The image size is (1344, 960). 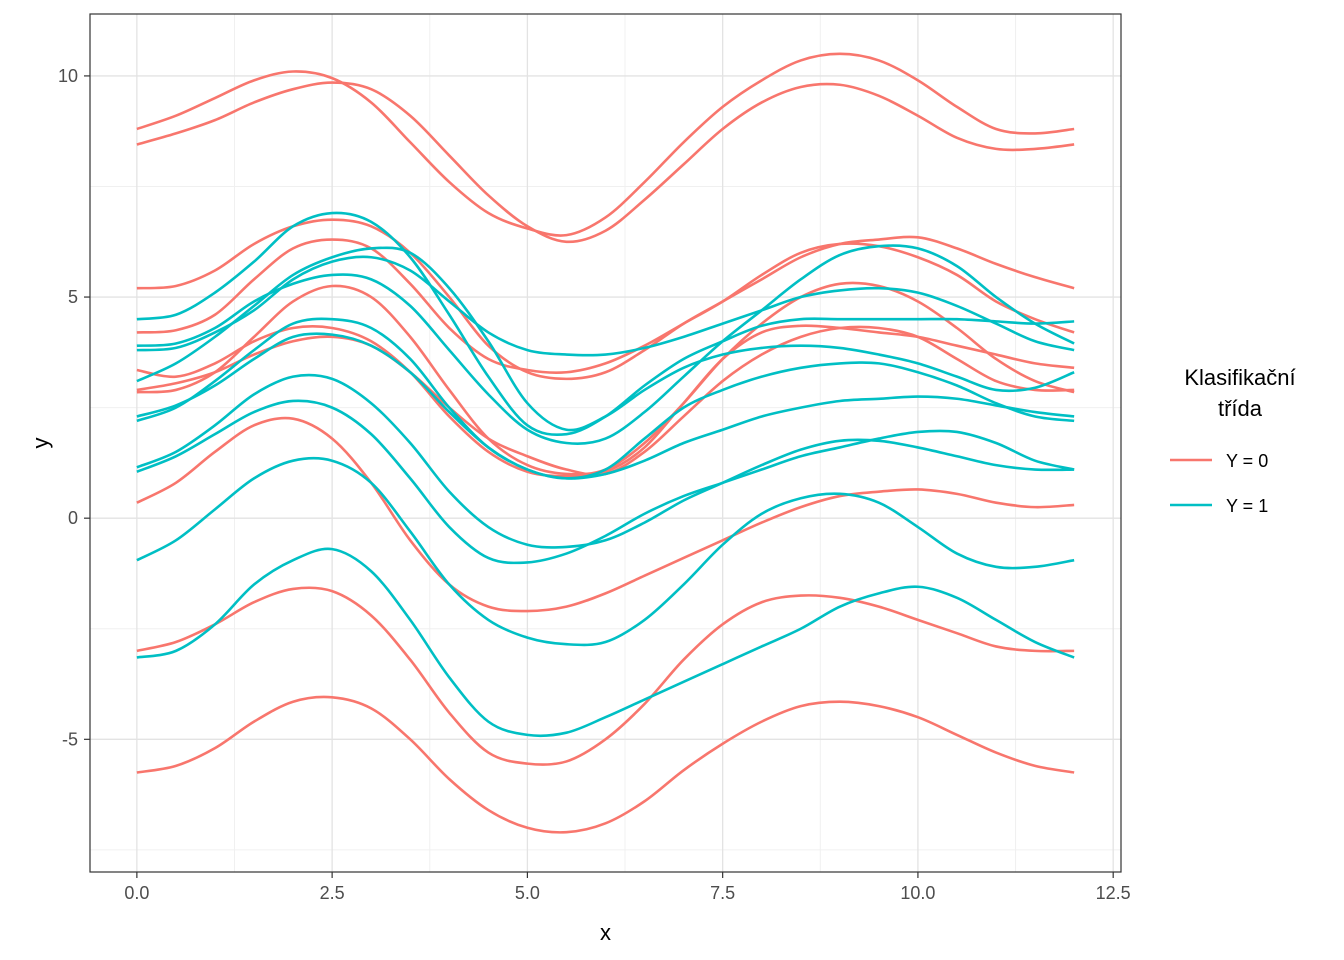 What do you see at coordinates (1113, 893) in the screenshot?
I see `x-tick-label: 12.5` at bounding box center [1113, 893].